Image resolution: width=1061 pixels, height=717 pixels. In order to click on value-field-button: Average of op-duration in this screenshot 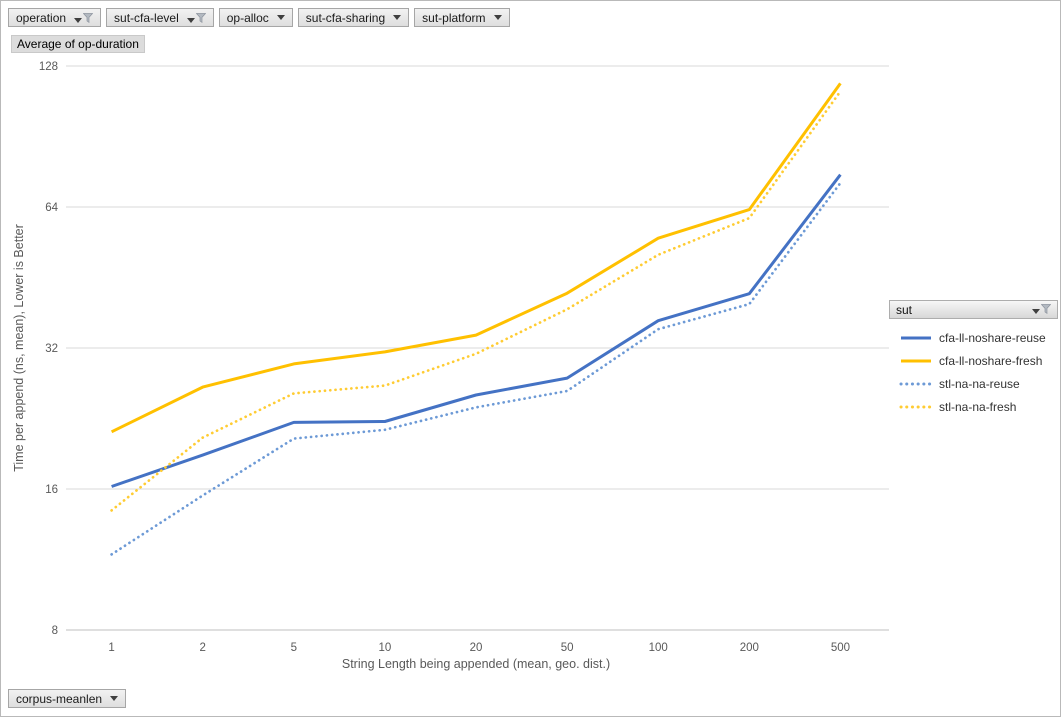, I will do `click(78, 44)`.